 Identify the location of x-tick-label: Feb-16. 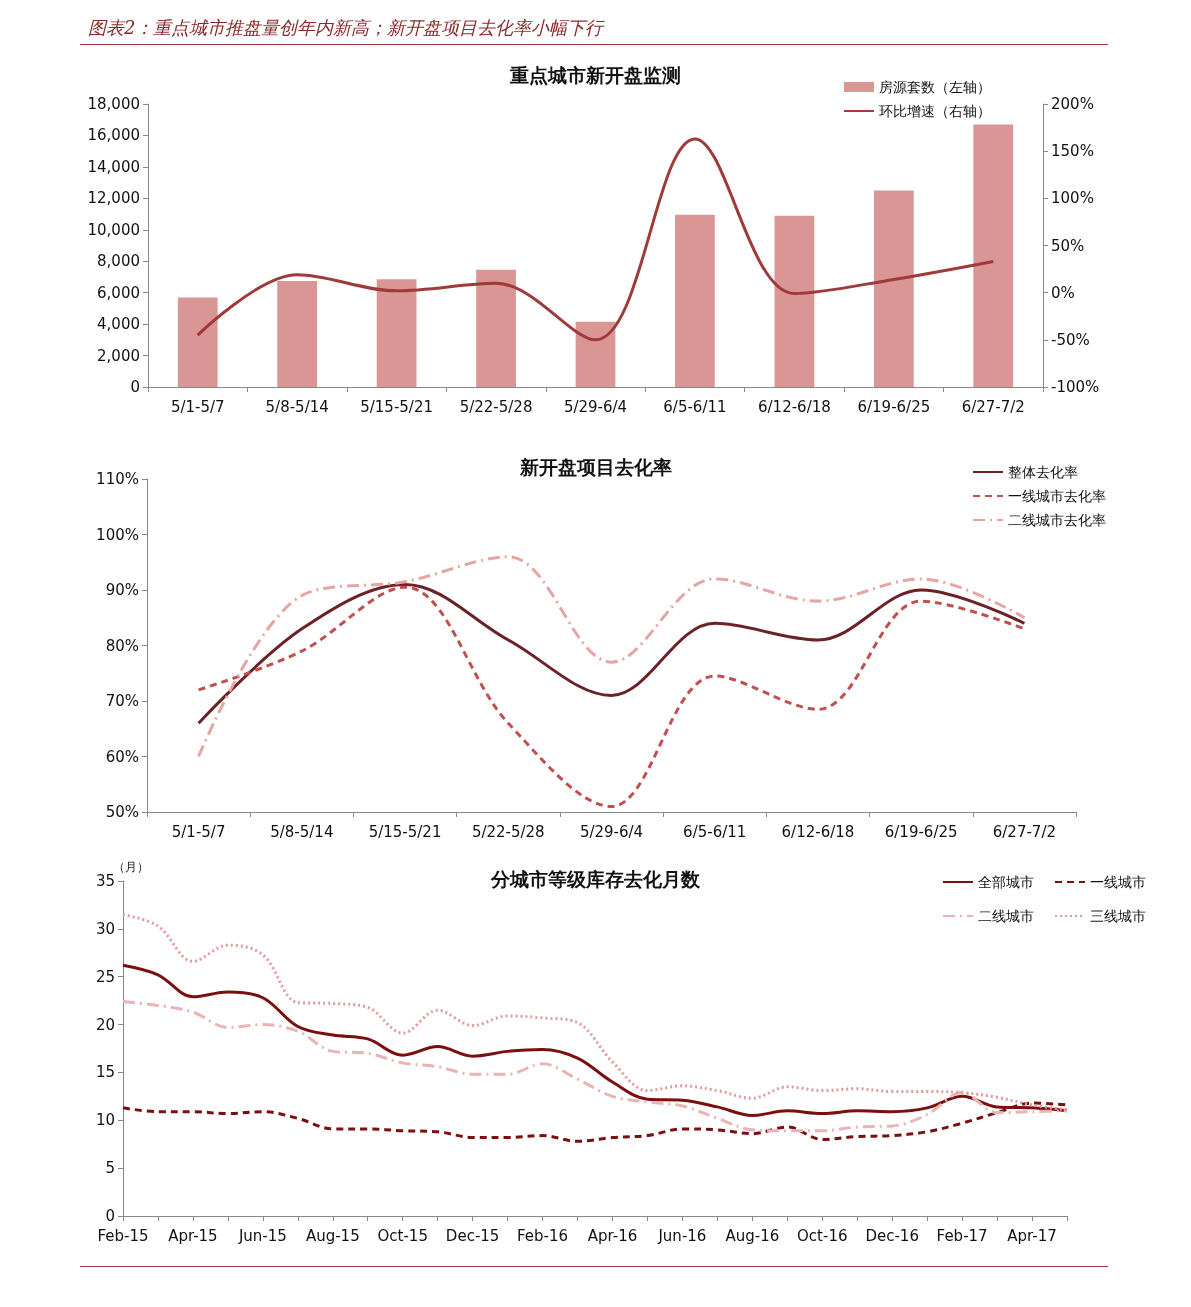
(543, 1235).